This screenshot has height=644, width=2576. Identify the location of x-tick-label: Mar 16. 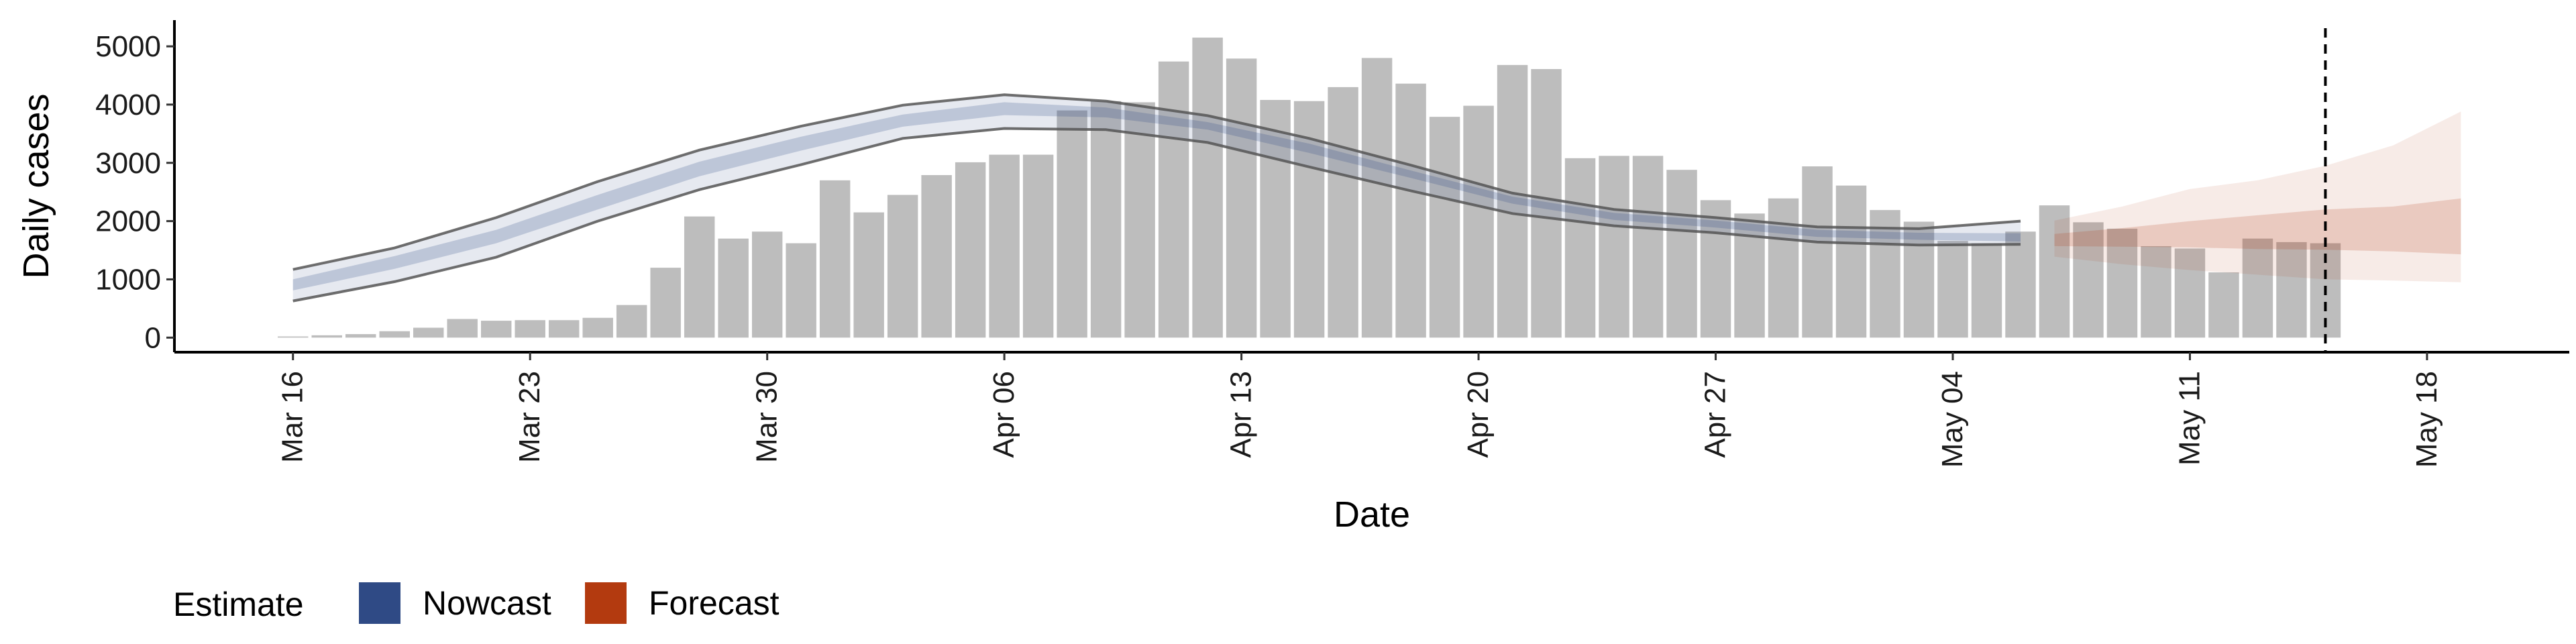
(292, 417).